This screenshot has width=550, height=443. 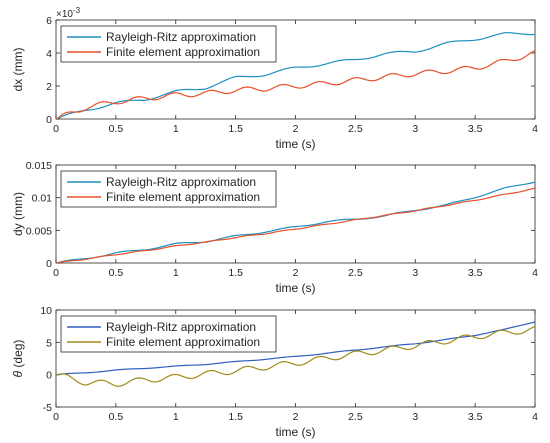 I want to click on y-tick-label: 4, so click(x=49, y=54).